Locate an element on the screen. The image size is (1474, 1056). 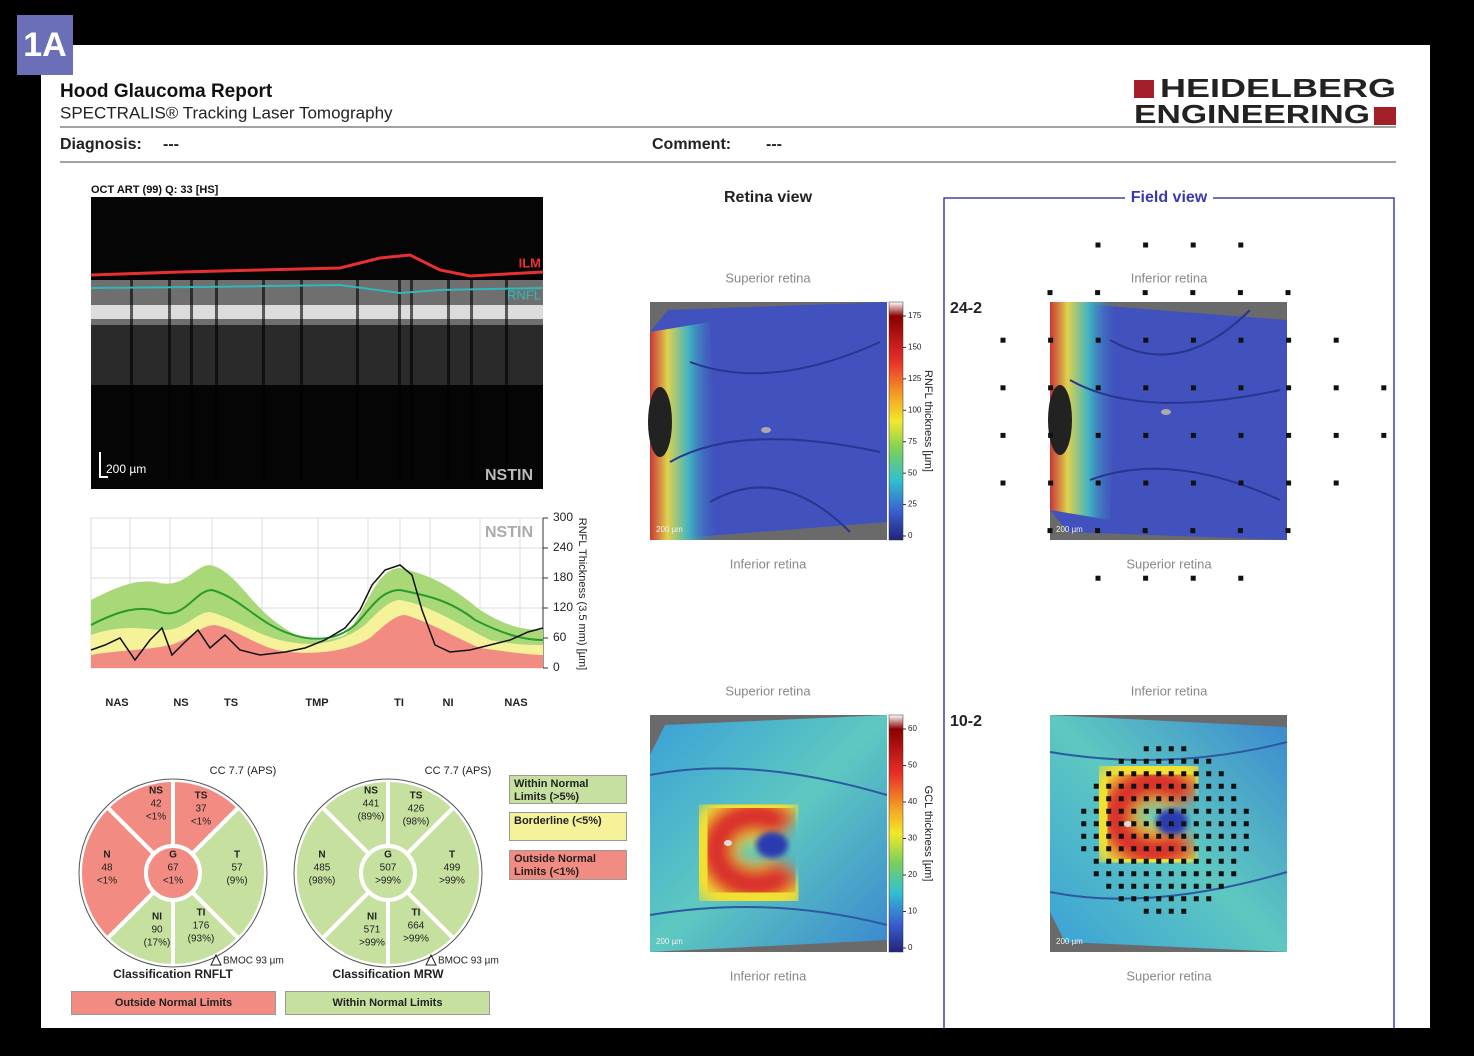
sector is located at coordinates (354, 929).